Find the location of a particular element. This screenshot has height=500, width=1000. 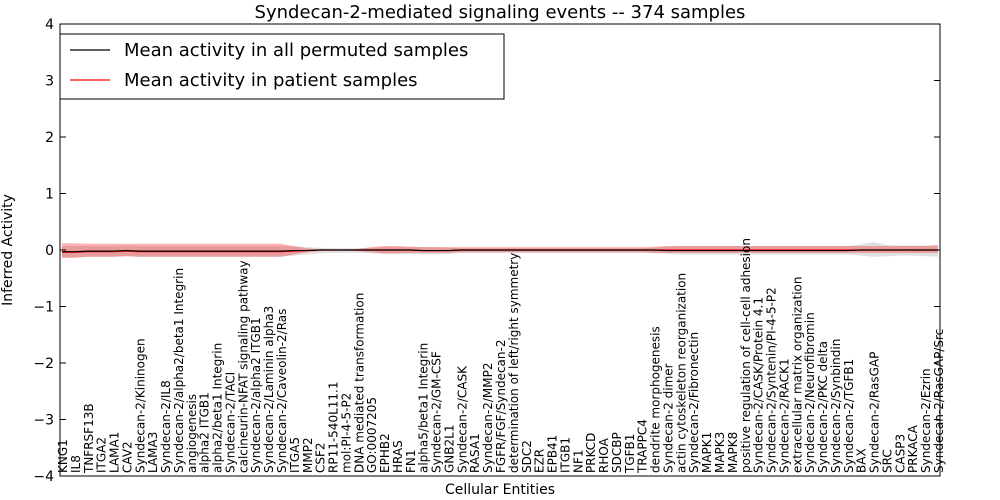

x-tick-label: PRKACA is located at coordinates (913, 448).